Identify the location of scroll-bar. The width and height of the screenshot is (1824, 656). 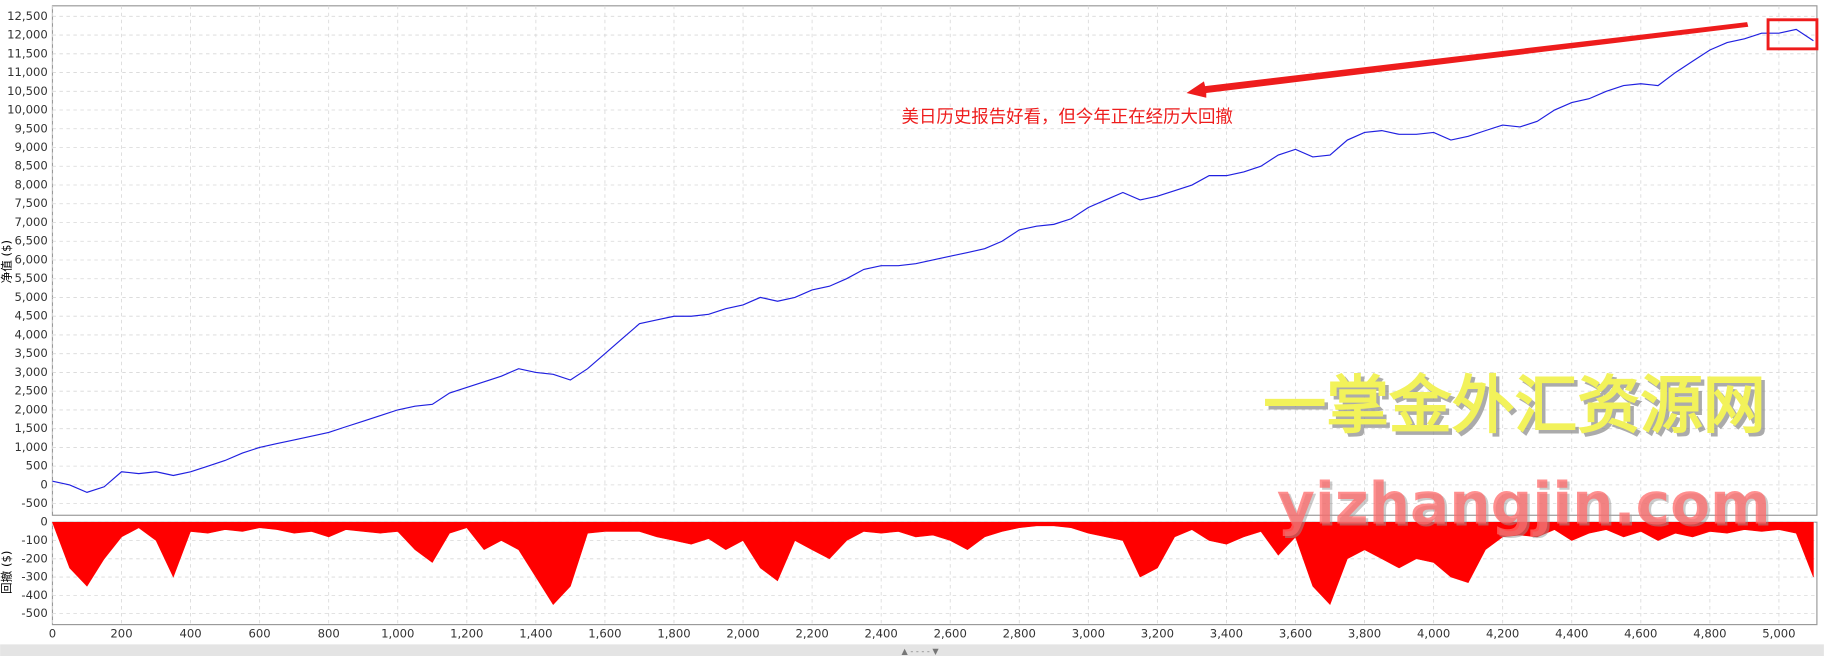
(912, 650).